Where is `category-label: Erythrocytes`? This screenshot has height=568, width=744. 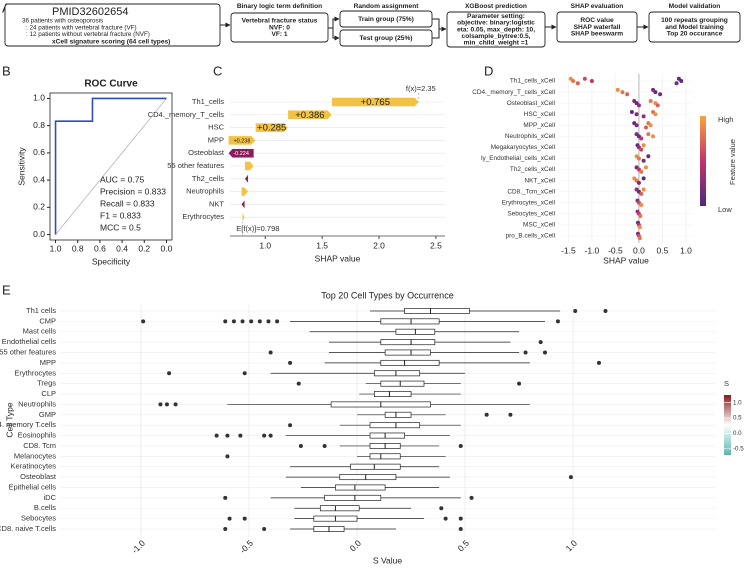
category-label: Erythrocytes is located at coordinates (35, 372).